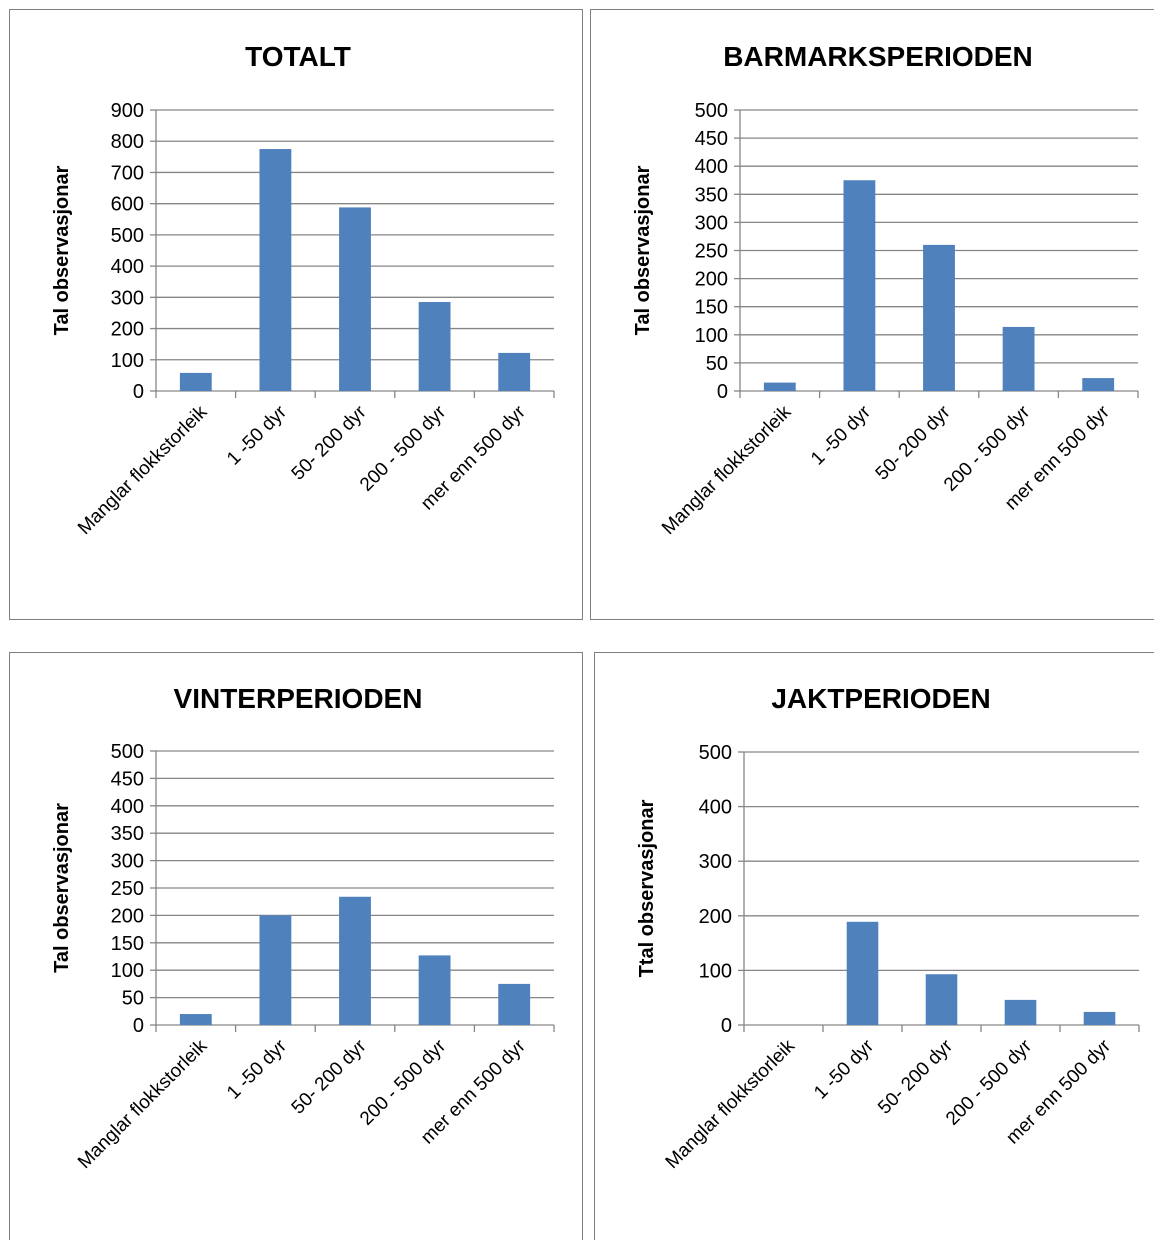 This screenshot has height=1241, width=1154. Describe the element at coordinates (878, 56) in the screenshot. I see `chart-title: BARMARKSPERIODEN` at that location.